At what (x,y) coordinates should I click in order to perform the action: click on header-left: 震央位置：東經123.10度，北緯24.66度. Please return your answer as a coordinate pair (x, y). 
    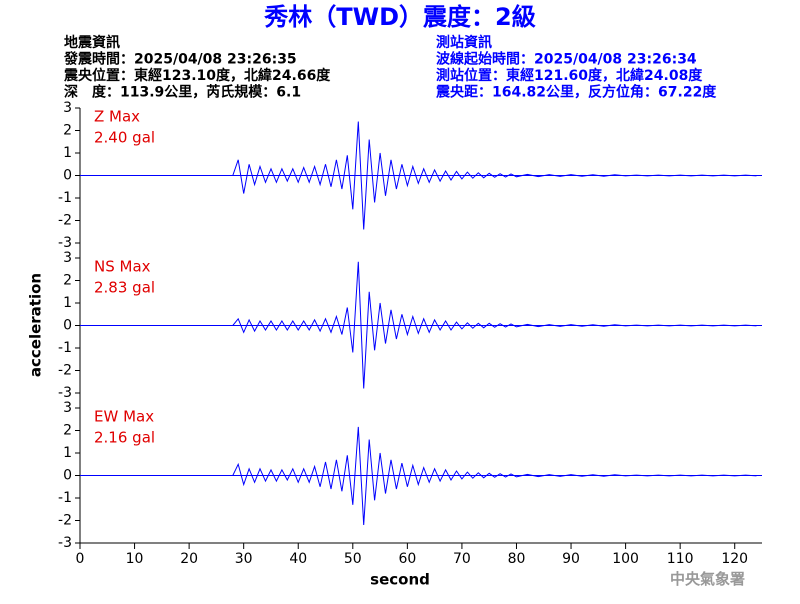
    Looking at the image, I should click on (197, 75).